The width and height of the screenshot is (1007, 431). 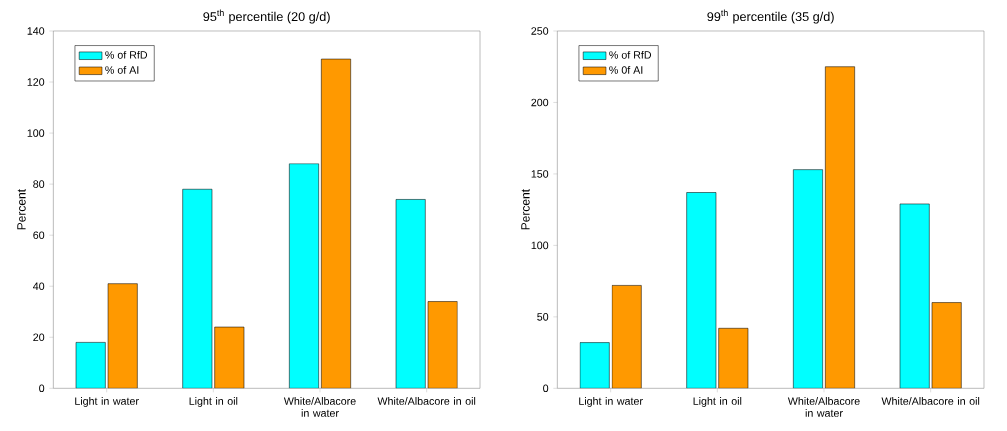 I want to click on chart-title: 99$^{th}$ percentile (35 g/d), so click(x=770, y=16).